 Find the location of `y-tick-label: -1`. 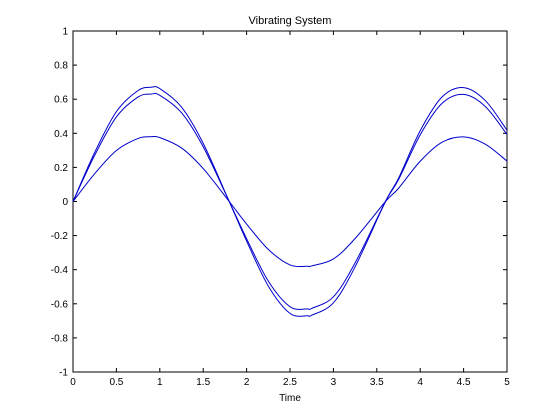

y-tick-label: -1 is located at coordinates (63, 373).